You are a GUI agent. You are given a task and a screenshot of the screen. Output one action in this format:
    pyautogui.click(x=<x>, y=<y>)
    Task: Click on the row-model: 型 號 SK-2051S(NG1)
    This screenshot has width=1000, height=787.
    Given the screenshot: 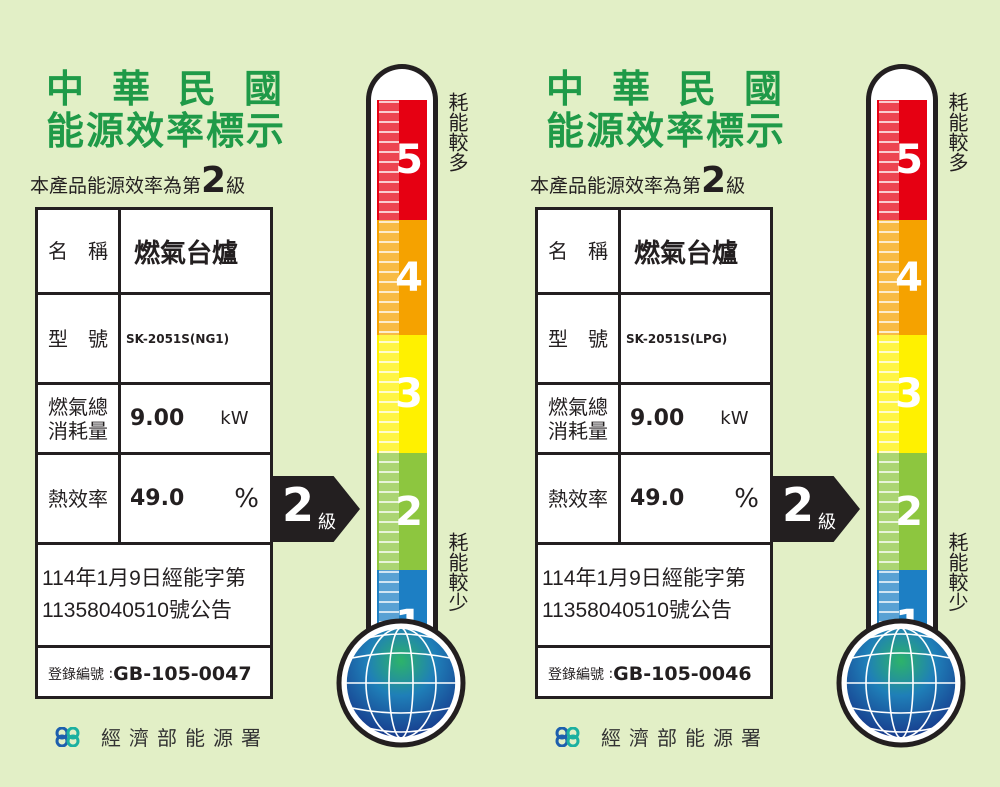 What is the action you would take?
    pyautogui.click(x=154, y=340)
    